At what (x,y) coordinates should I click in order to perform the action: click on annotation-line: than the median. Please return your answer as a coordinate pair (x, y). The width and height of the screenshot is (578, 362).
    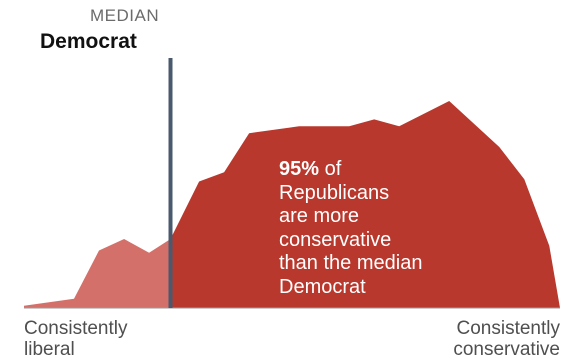
    Looking at the image, I should click on (351, 263).